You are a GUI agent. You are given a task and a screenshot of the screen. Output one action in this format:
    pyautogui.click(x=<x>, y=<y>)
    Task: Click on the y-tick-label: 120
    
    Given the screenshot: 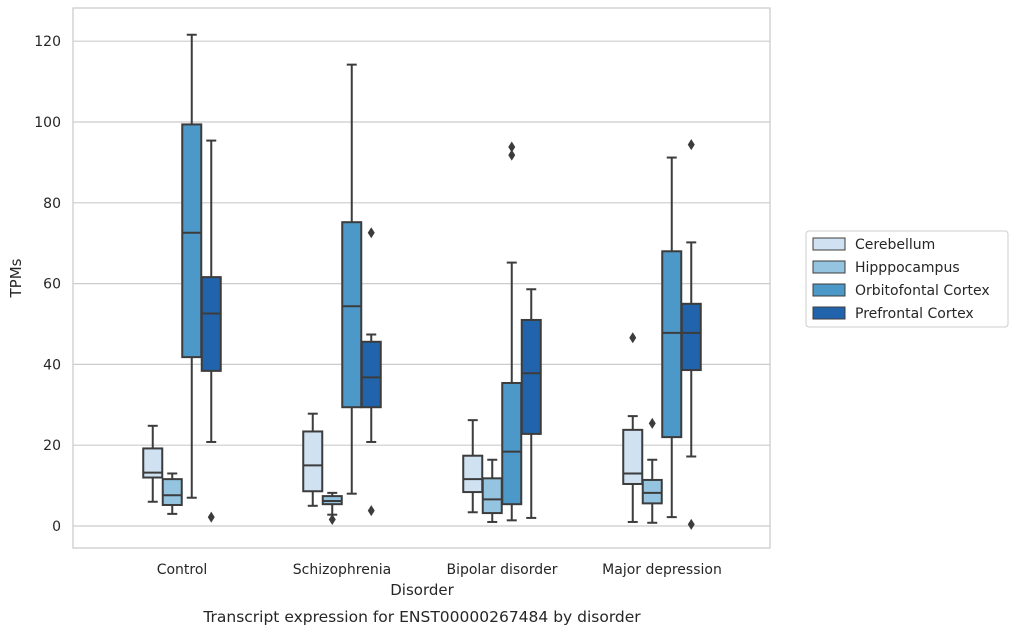 What is the action you would take?
    pyautogui.click(x=47, y=42)
    